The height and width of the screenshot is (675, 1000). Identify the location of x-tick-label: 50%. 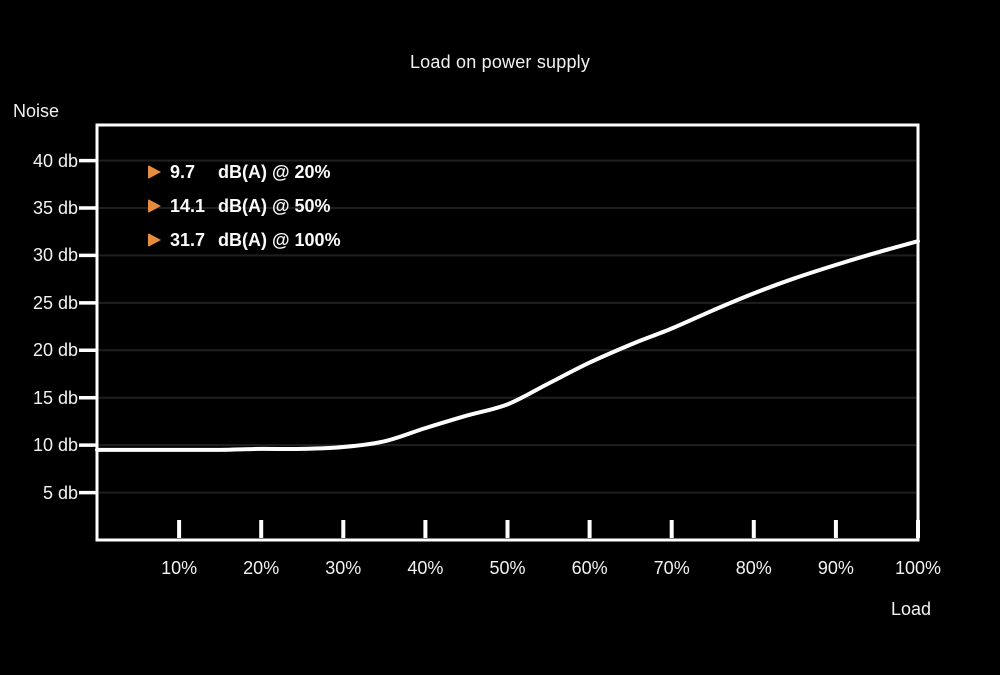
(507, 568).